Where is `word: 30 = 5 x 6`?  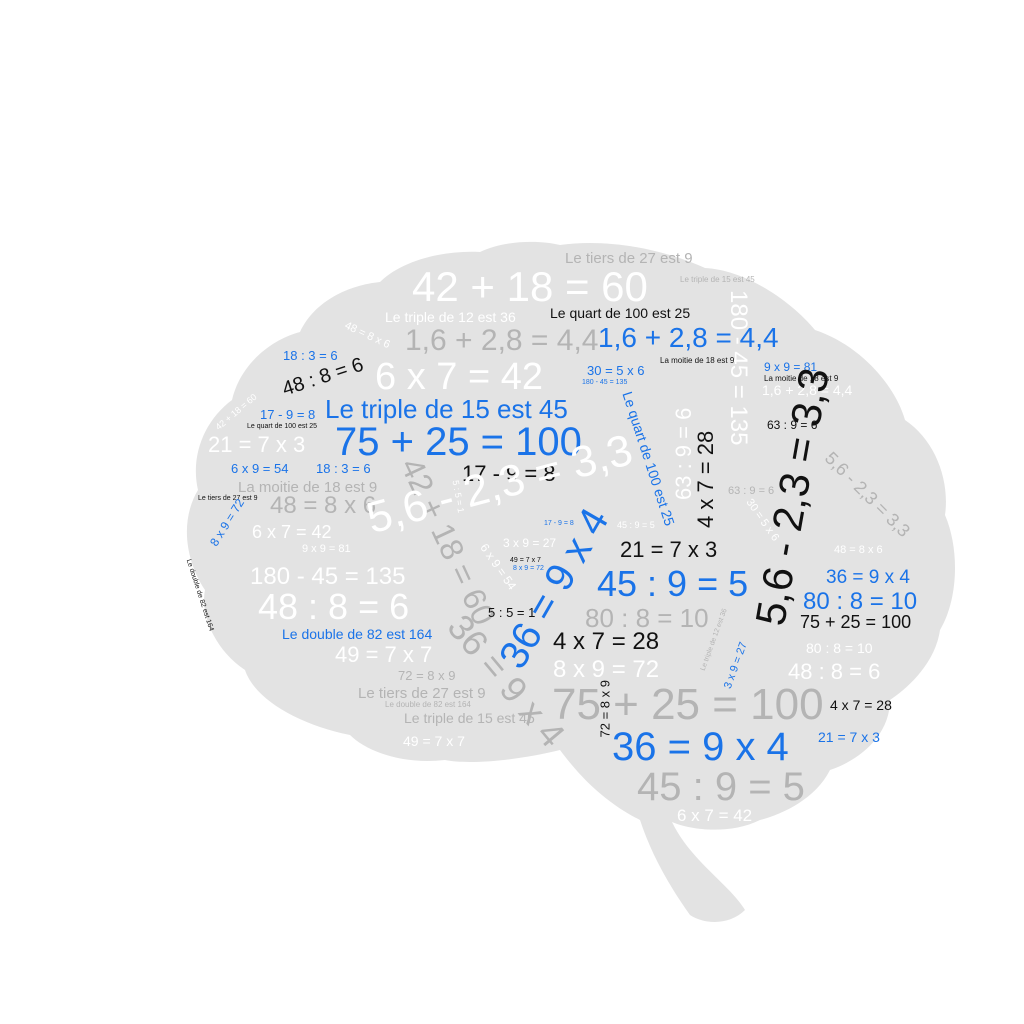 word: 30 = 5 x 6 is located at coordinates (616, 370).